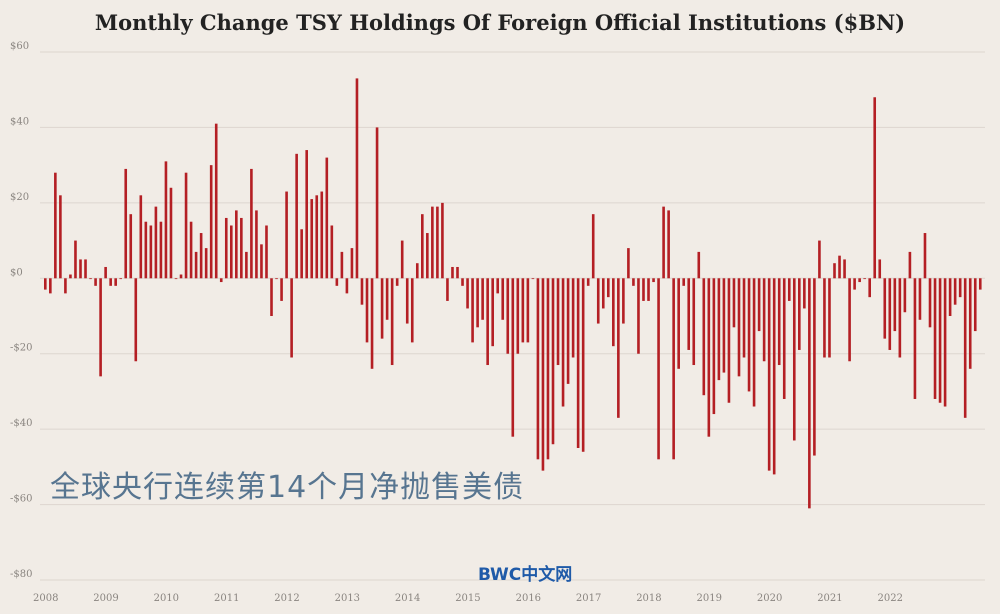 The height and width of the screenshot is (614, 1000). I want to click on x-tick-label: 2011, so click(226, 598).